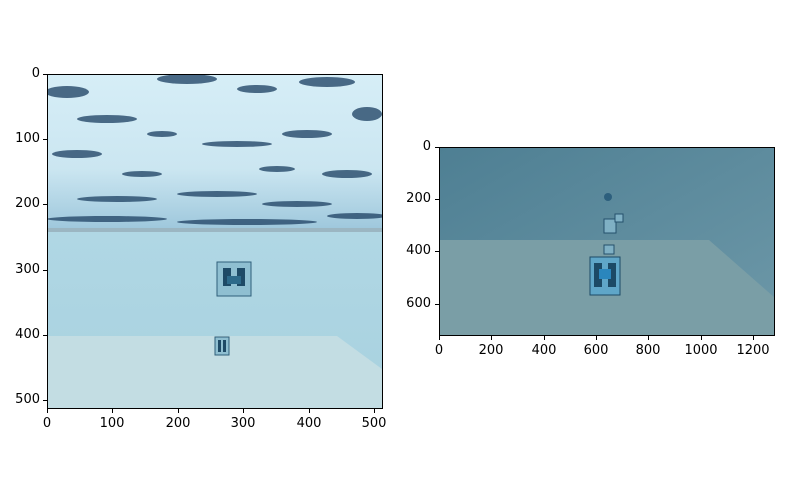 The image size is (800, 500). Describe the element at coordinates (426, 146) in the screenshot. I see `right-y-tick-label: 0` at that location.